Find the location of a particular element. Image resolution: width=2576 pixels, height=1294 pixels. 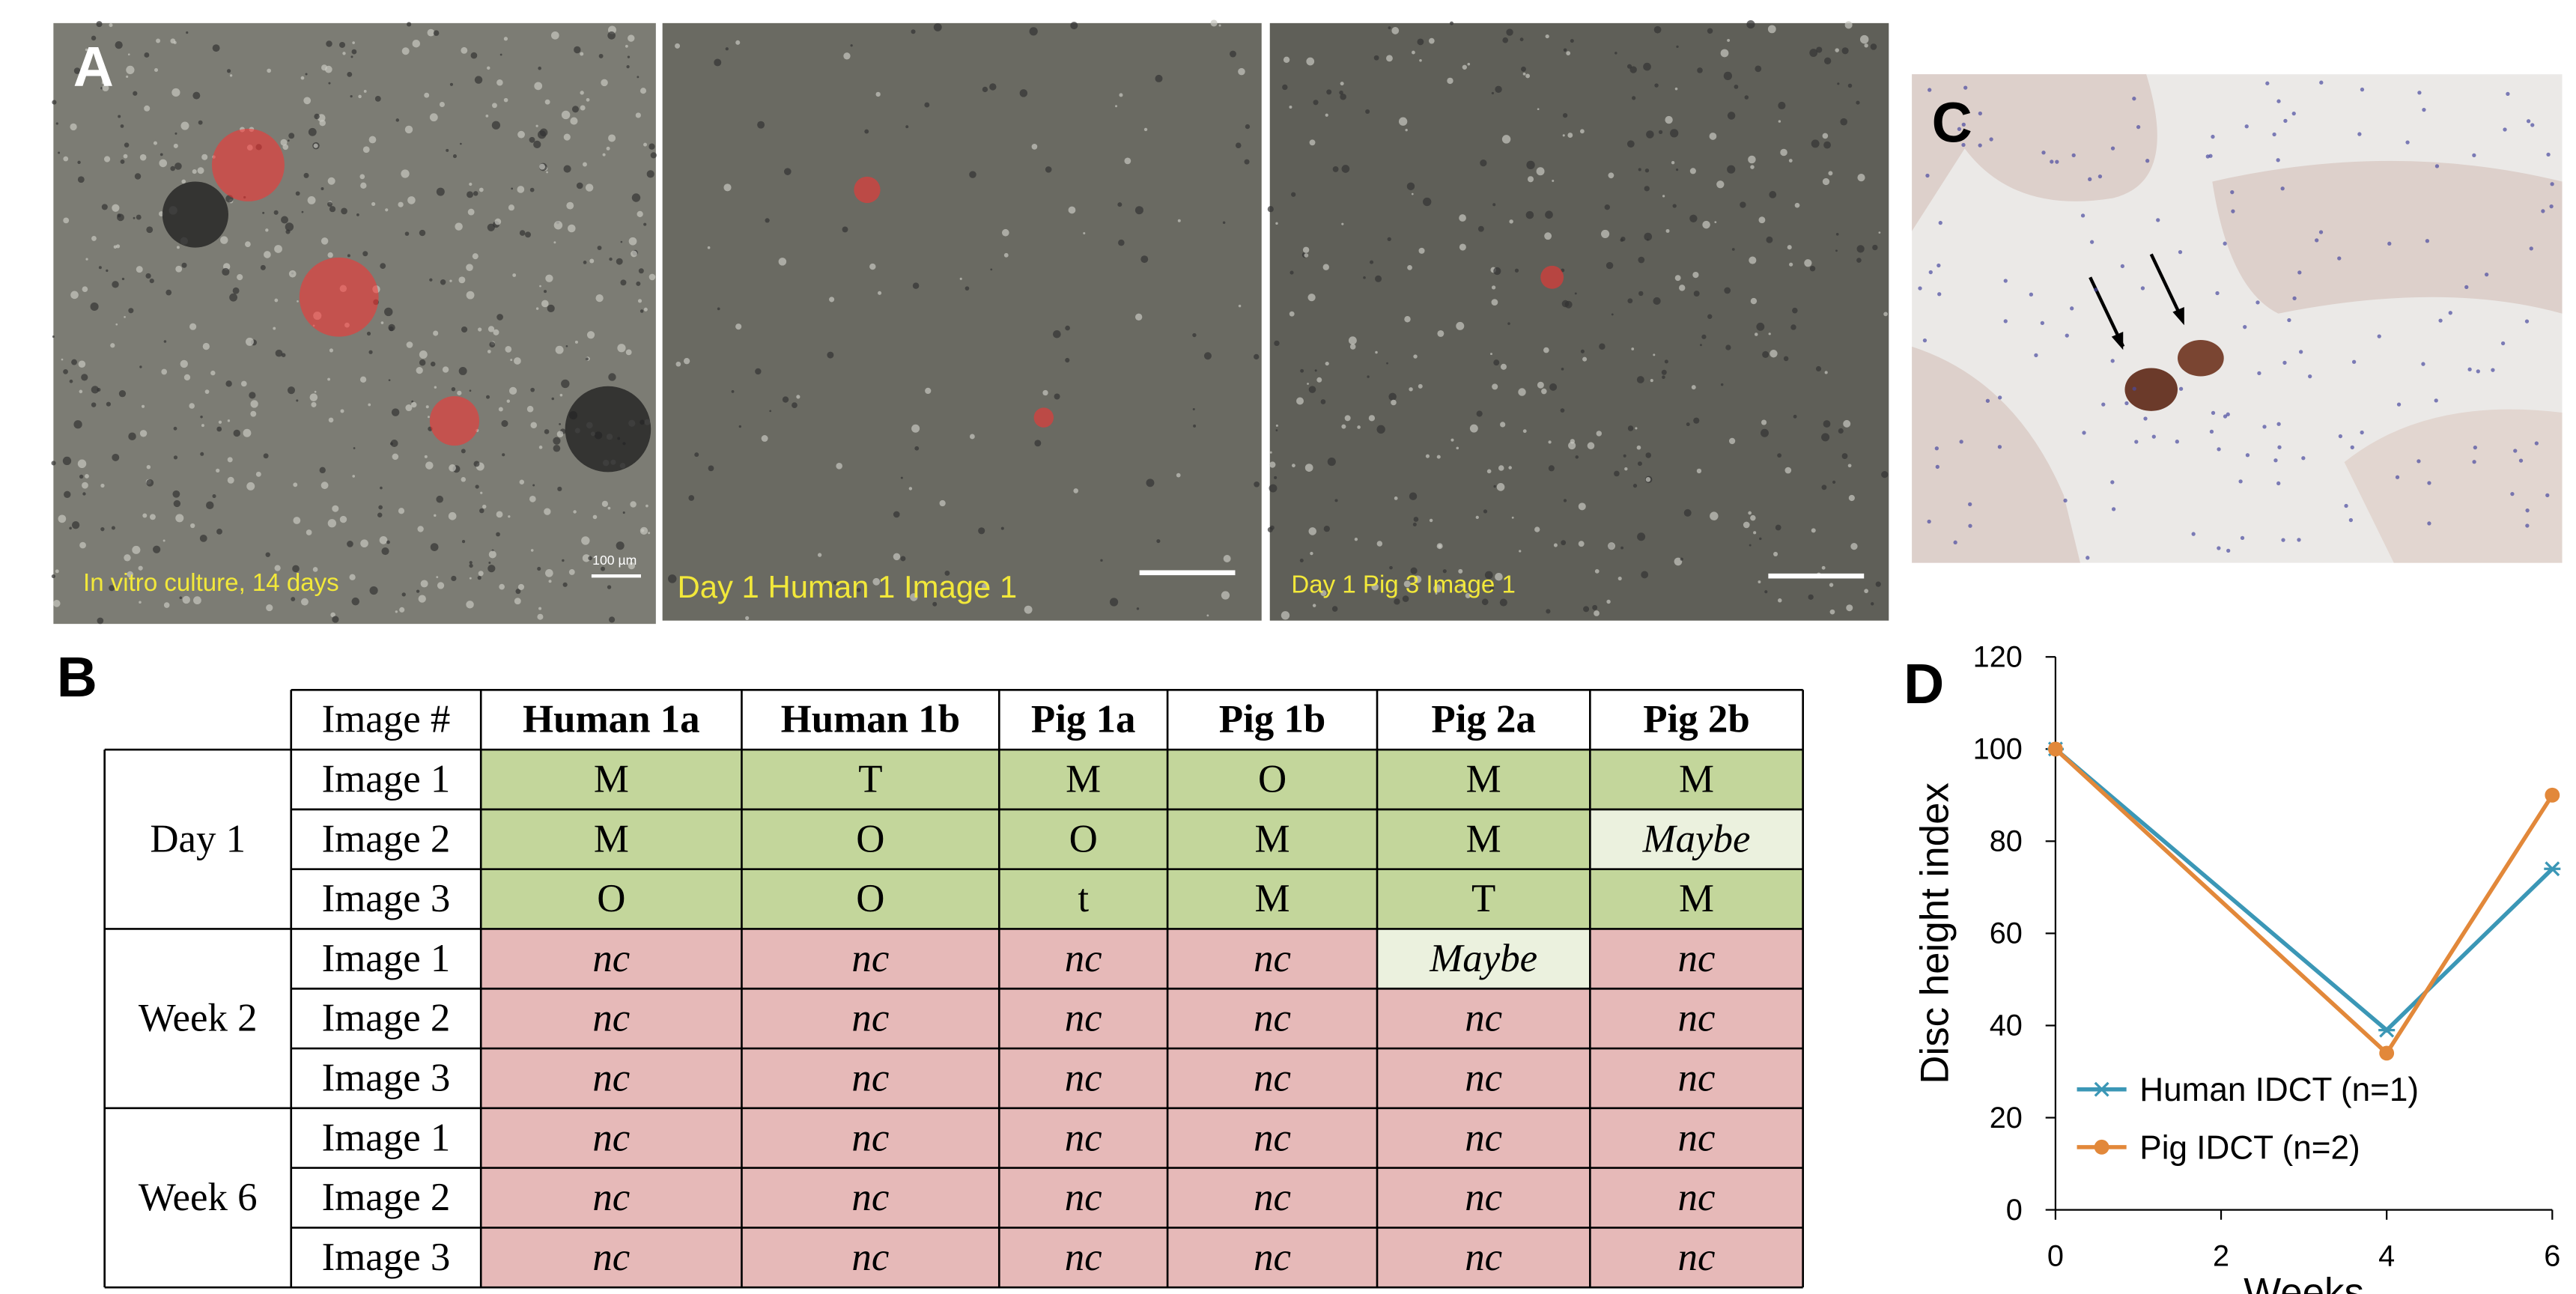

cell-aggregate is located at coordinates (195, 215).